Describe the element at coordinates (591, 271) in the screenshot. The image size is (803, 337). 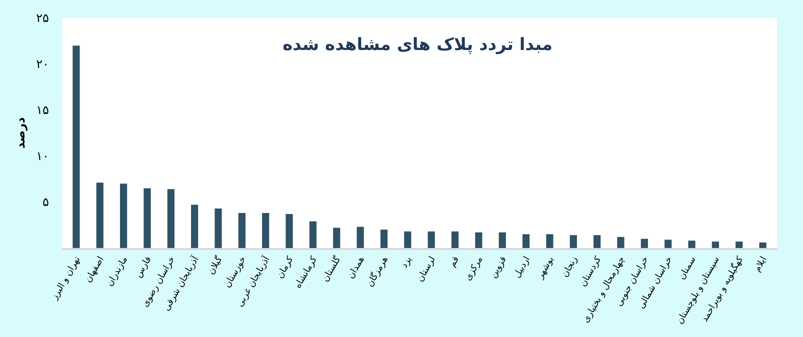
I see `x-tick-label: کردستان` at that location.